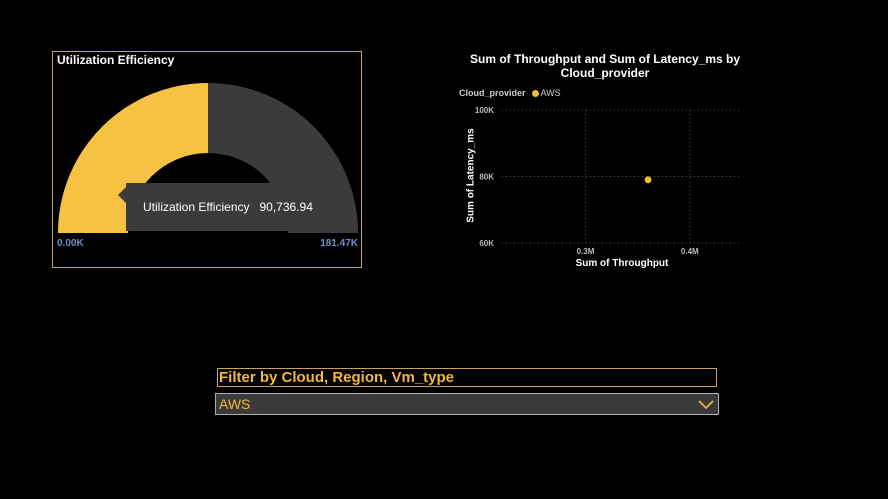 The width and height of the screenshot is (888, 499). I want to click on legend-title: Cloud_provider, so click(492, 93).